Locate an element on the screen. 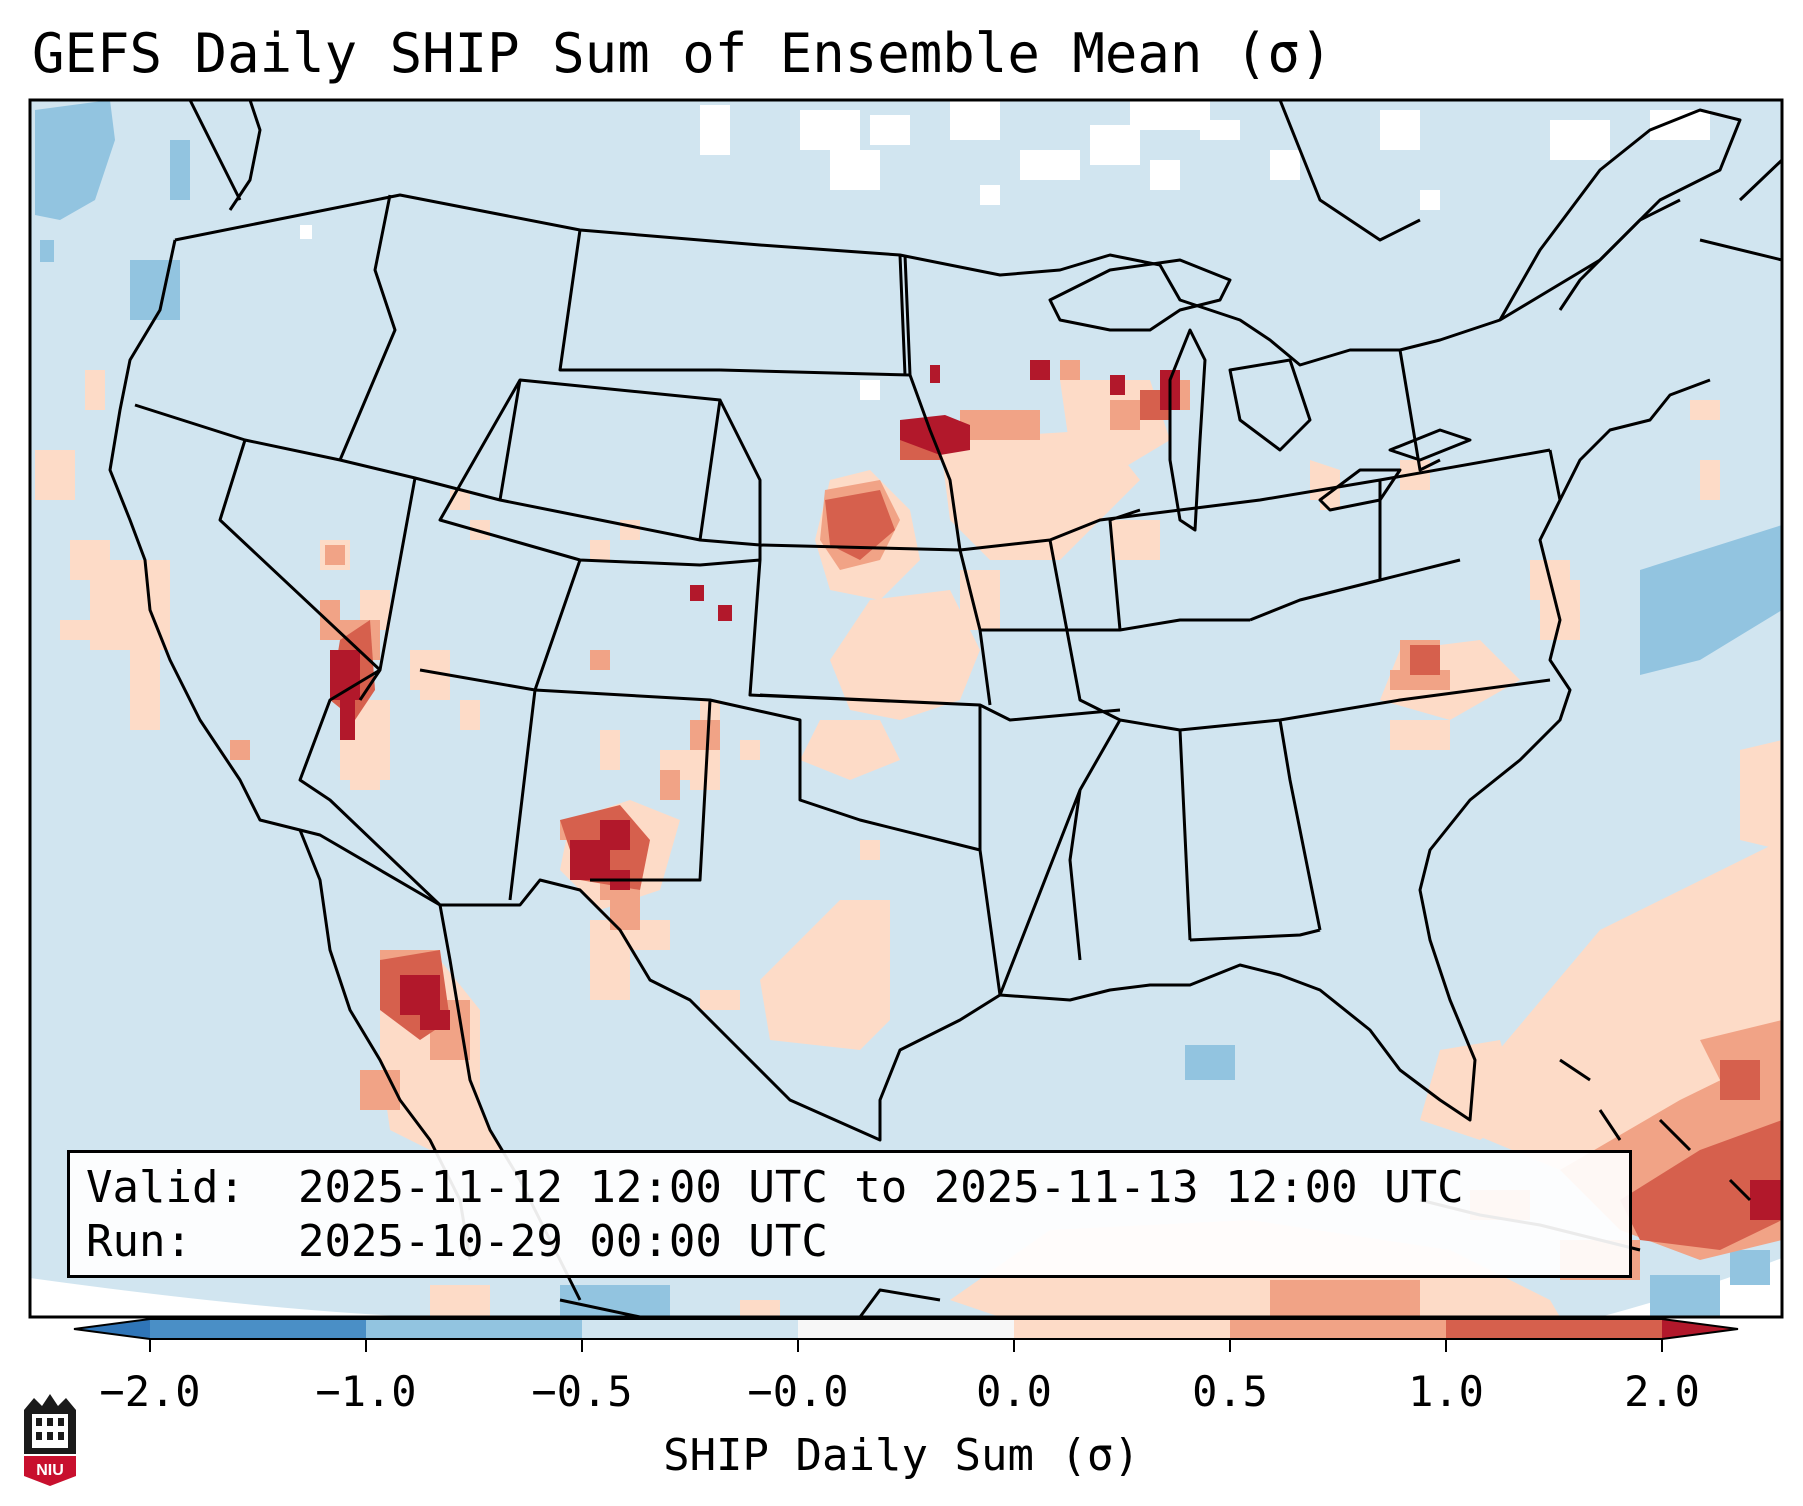 This screenshot has width=1803, height=1506. logo-text: NIU is located at coordinates (50, 1470).